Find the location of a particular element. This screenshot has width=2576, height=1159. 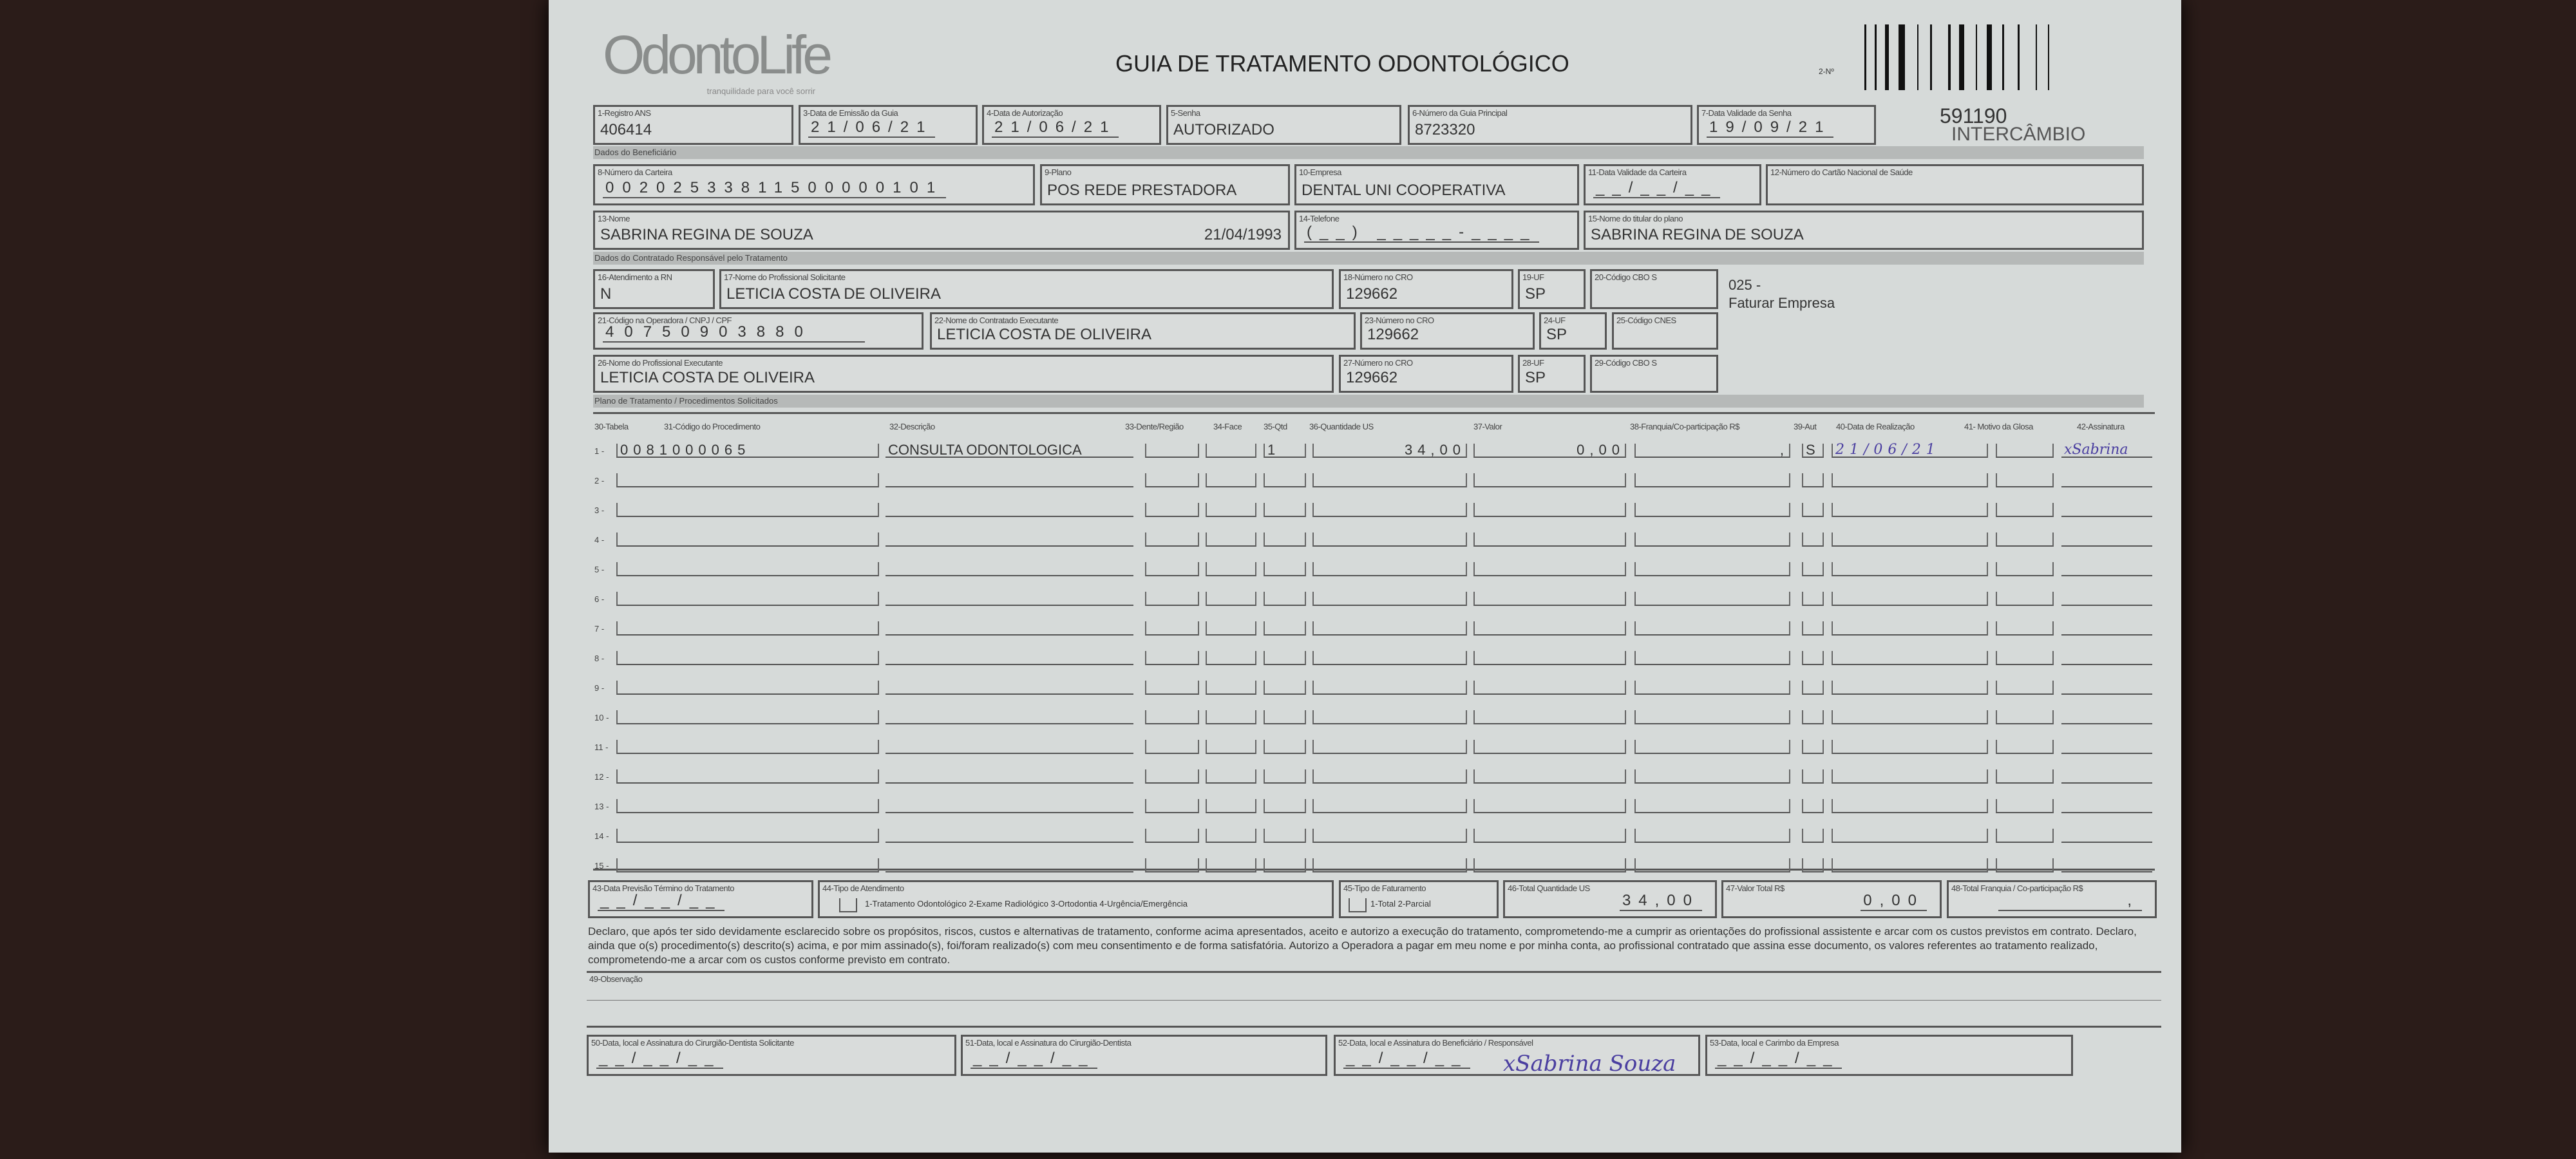

tipo-faturamento-field: 45-Tipo de Faturamento 1-Total 2-Parcial is located at coordinates (1419, 899).